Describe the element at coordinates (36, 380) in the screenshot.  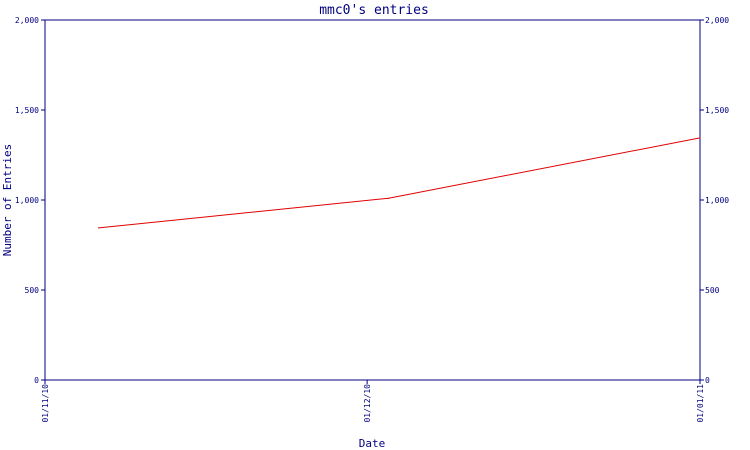
I see `y-tick-label-left: 0` at that location.